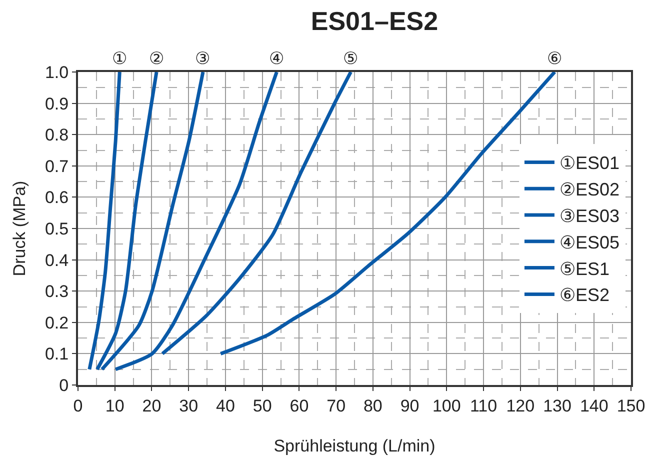  Describe the element at coordinates (374, 21) in the screenshot. I see `chart-title: ES01–ES2` at that location.